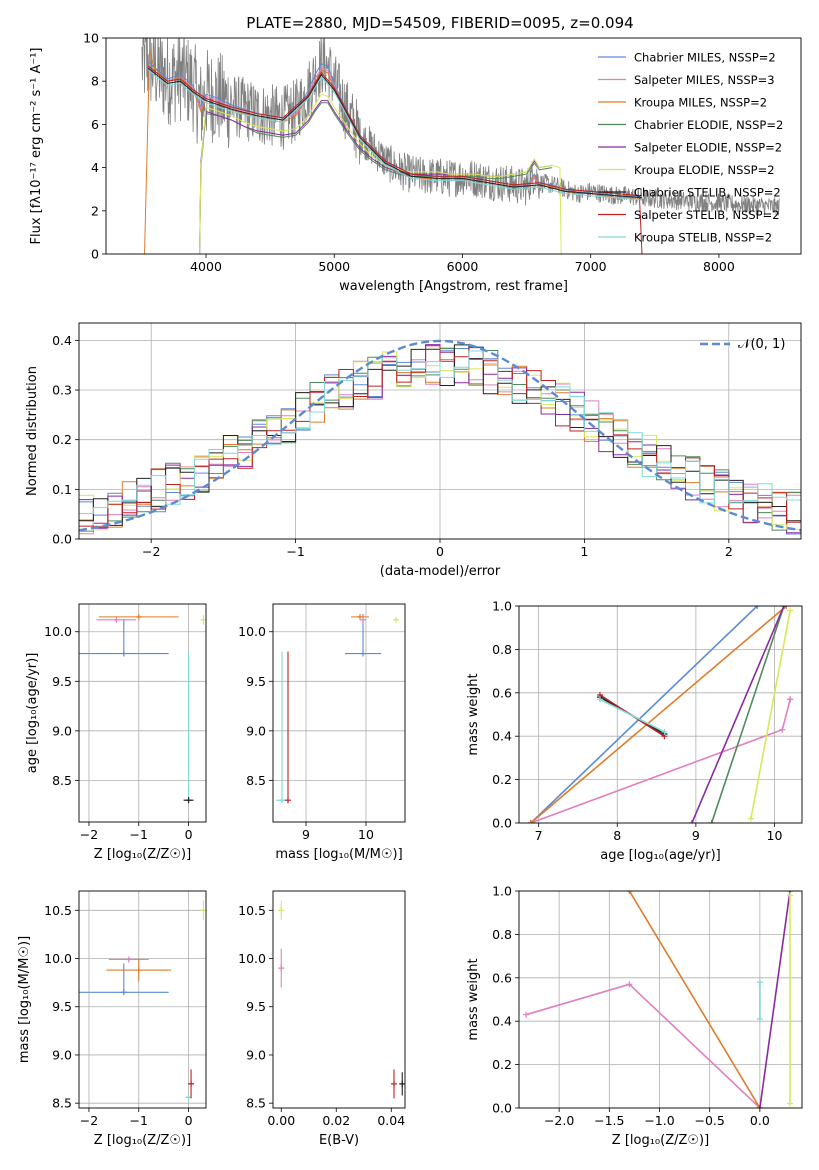 Image resolution: width=819 pixels, height=1170 pixels. What do you see at coordinates (729, 551) in the screenshot?
I see `x-tick-label: 2` at bounding box center [729, 551].